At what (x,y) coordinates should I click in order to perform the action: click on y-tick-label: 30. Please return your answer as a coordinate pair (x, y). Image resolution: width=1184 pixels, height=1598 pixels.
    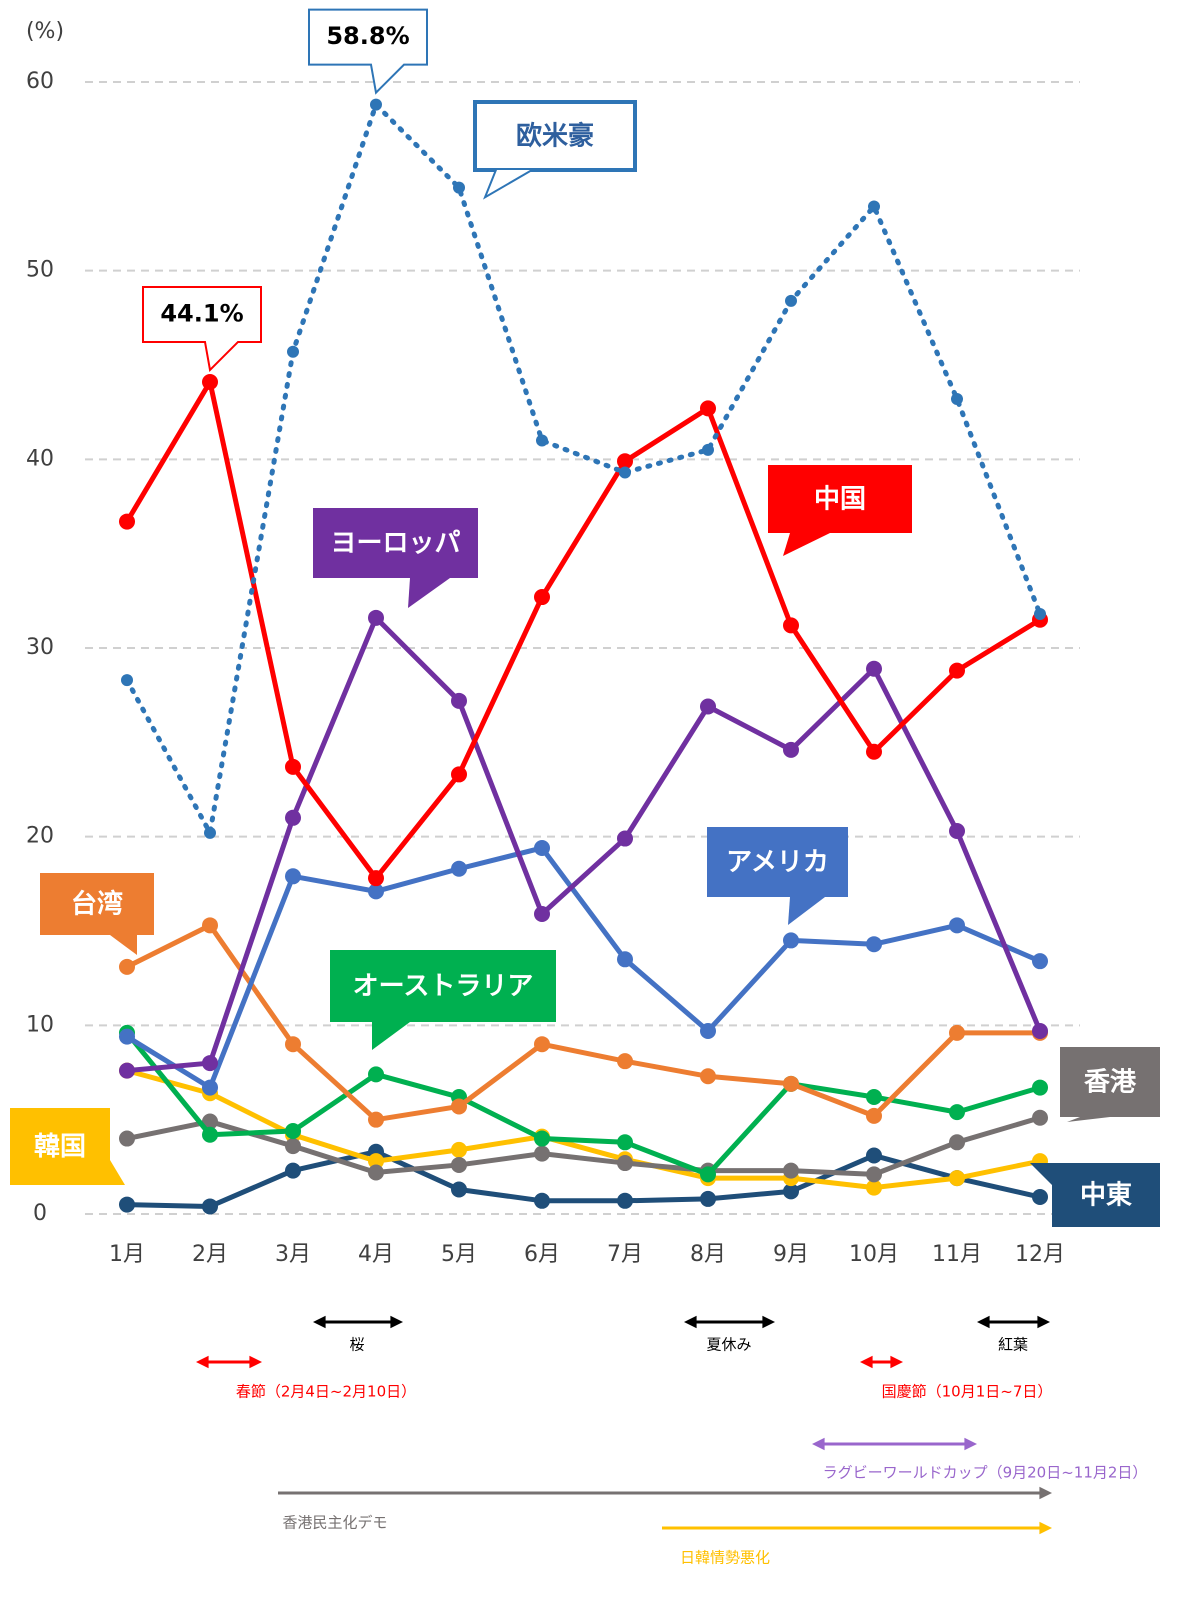
    Looking at the image, I should click on (40, 647).